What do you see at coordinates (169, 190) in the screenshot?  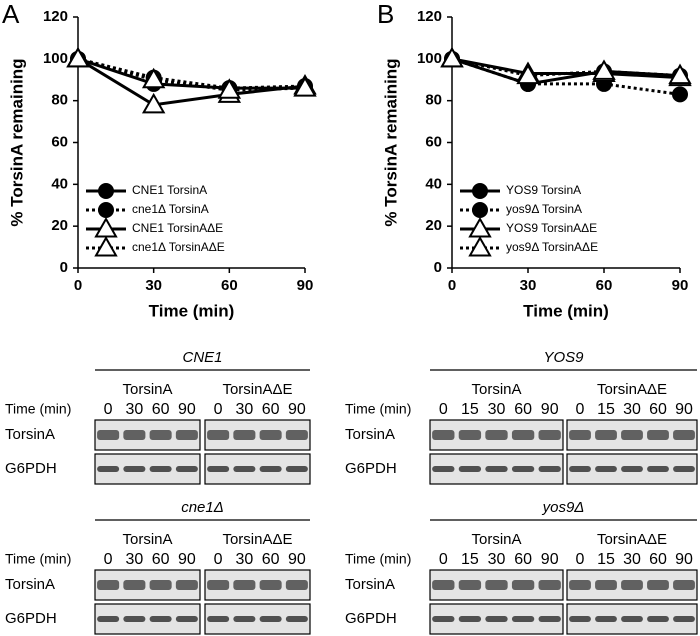 I see `legend-label: CNE1 TorsinA` at bounding box center [169, 190].